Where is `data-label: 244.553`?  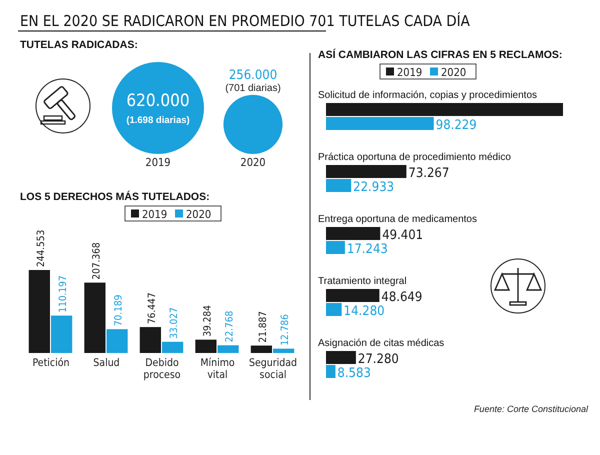 data-label: 244.553 is located at coordinates (41, 248).